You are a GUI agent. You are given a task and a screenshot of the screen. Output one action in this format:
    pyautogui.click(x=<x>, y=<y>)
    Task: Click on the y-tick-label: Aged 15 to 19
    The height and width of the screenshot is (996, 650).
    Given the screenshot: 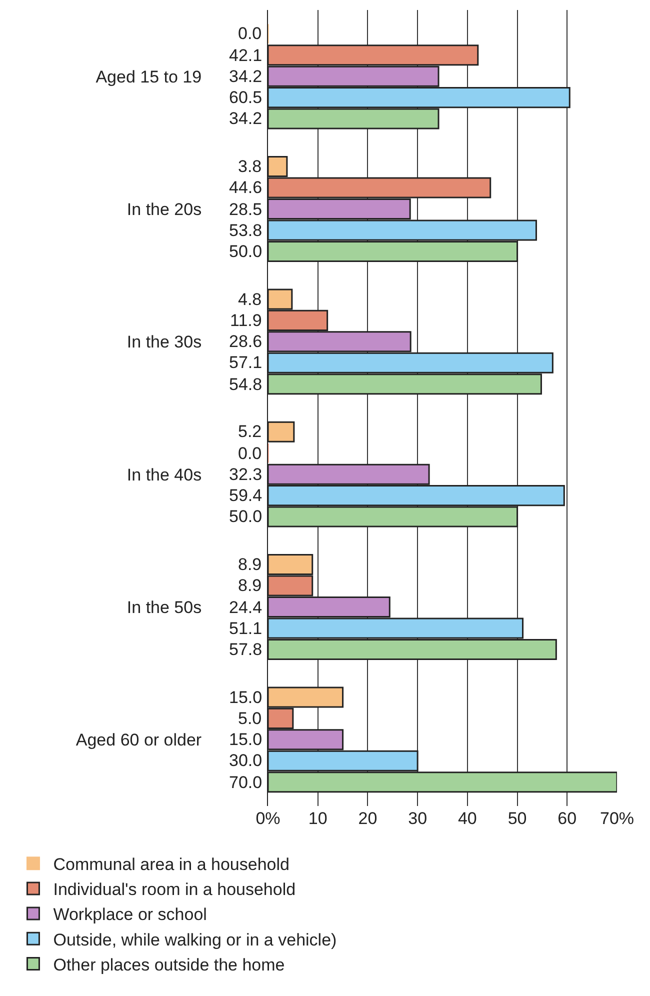 What is the action you would take?
    pyautogui.click(x=149, y=76)
    